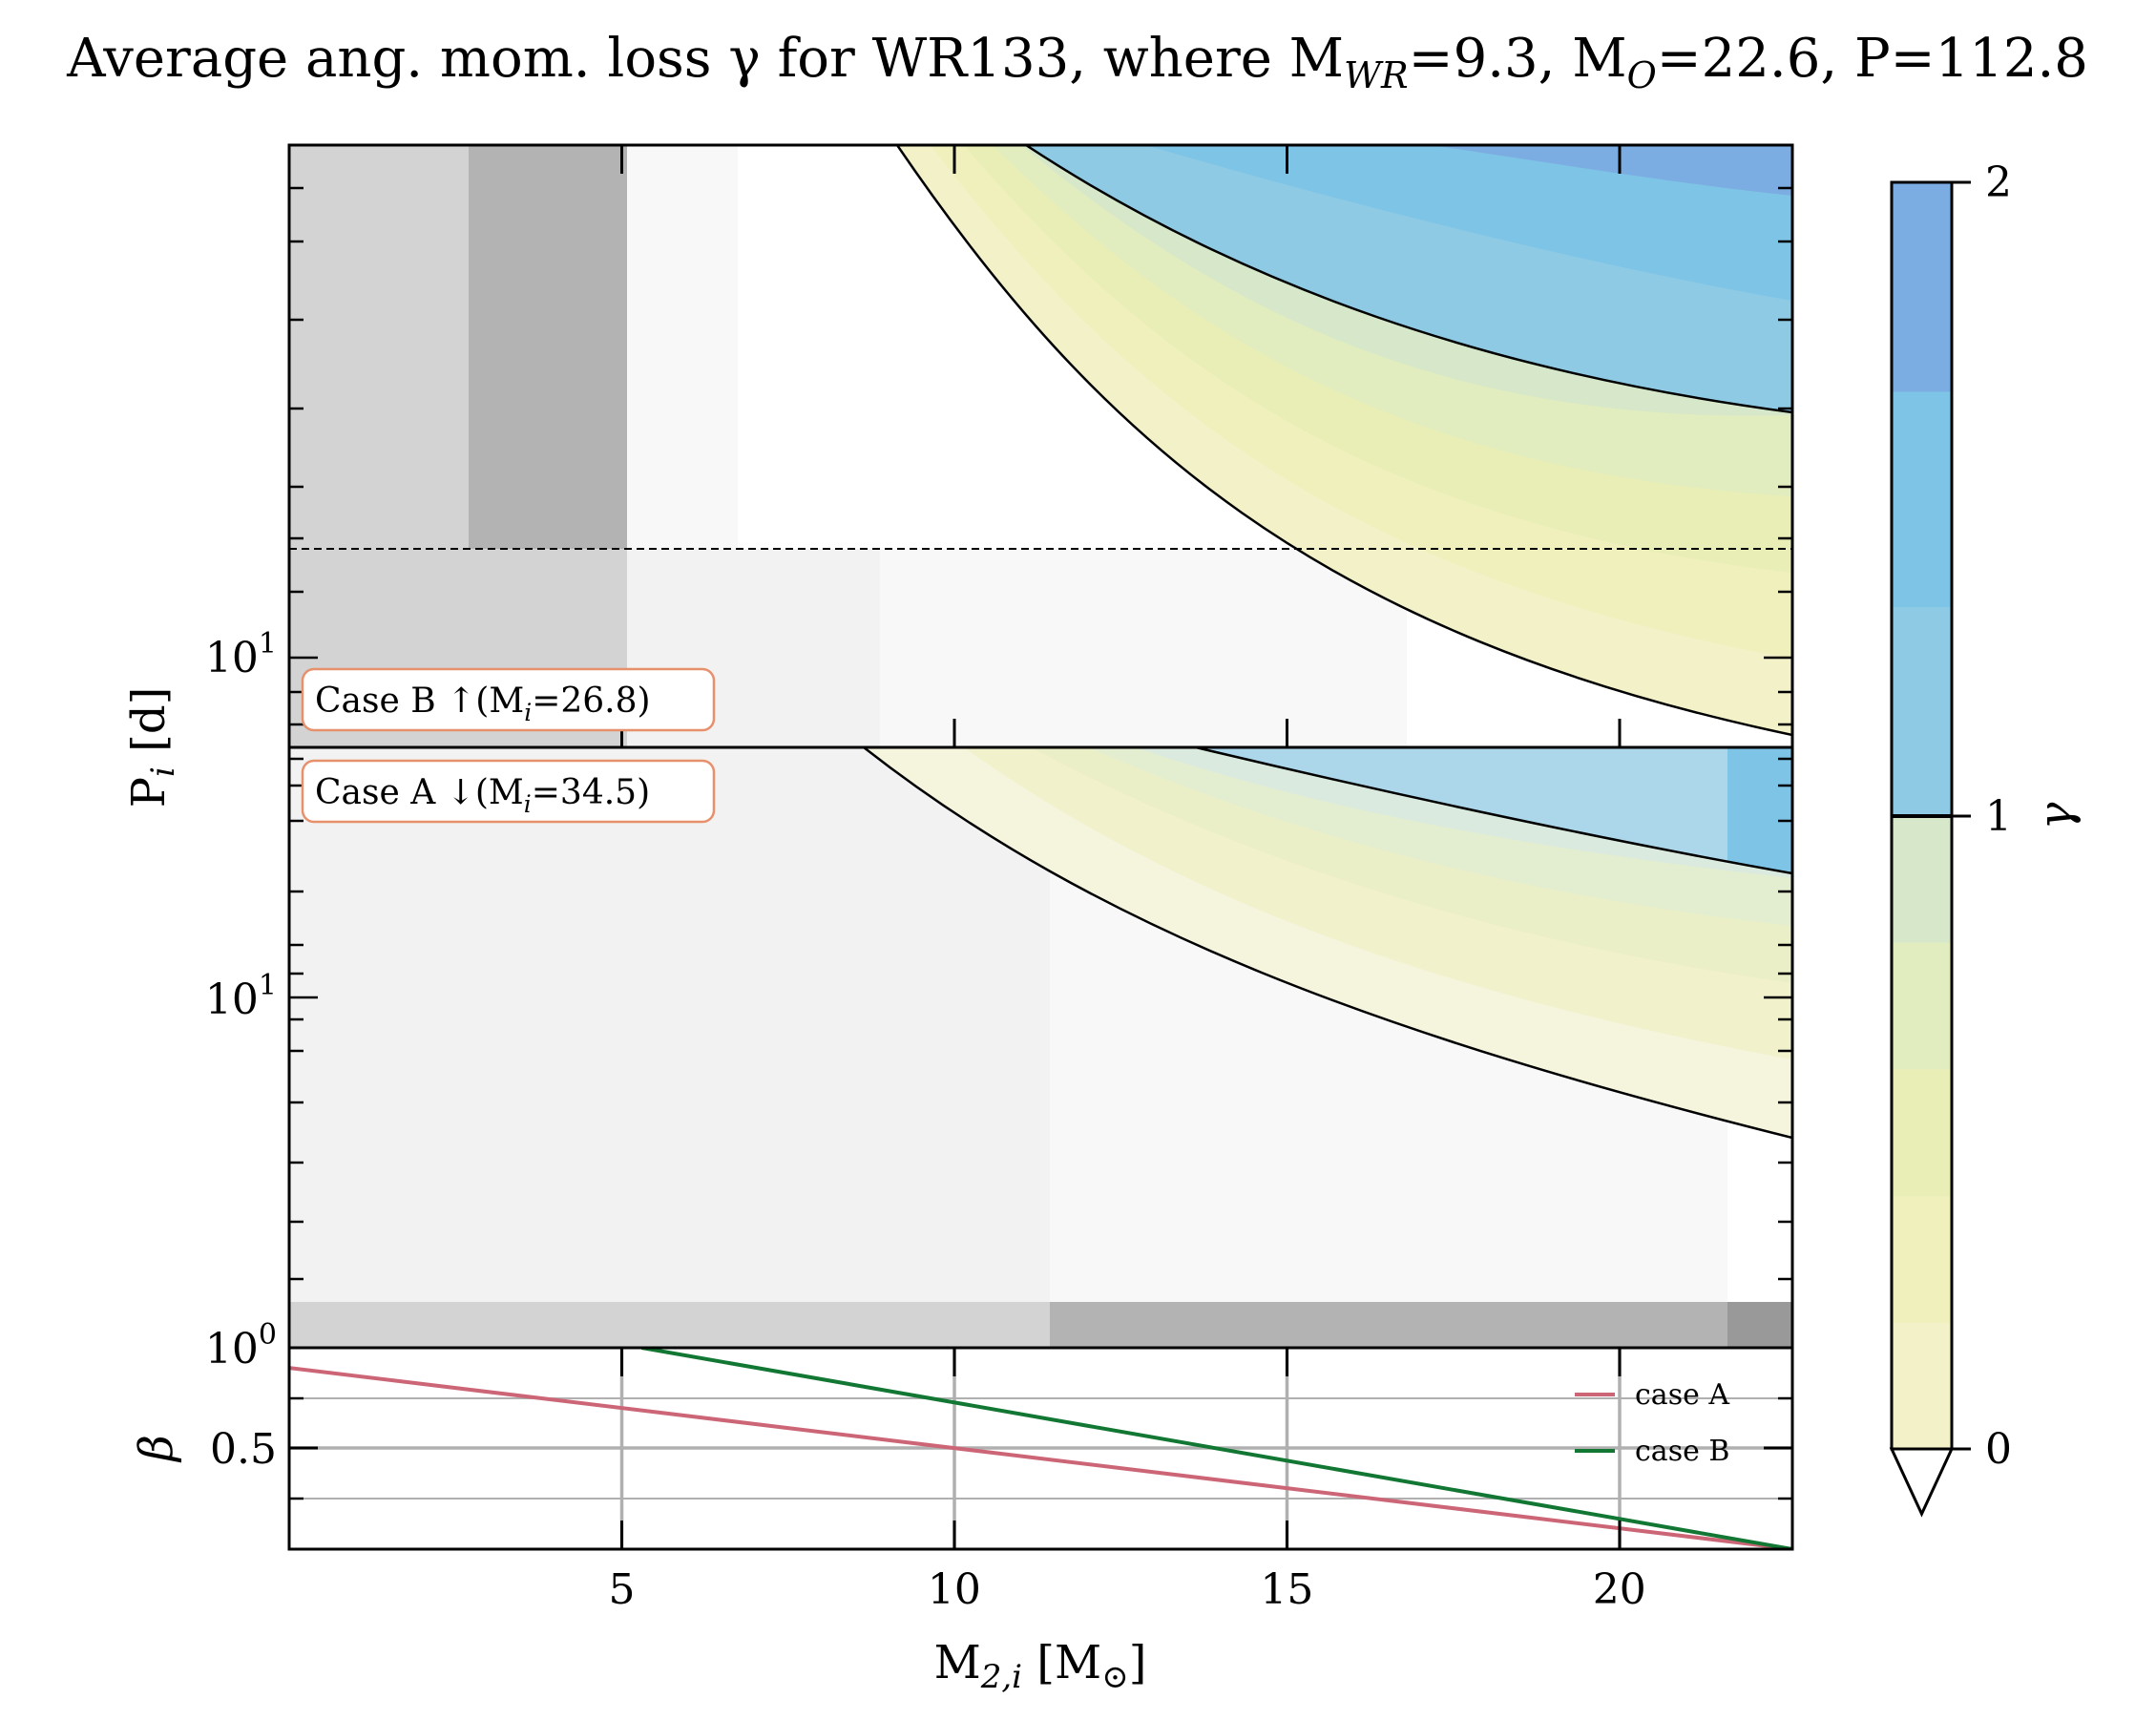  I want to click on colorbar-tick-label: 2, so click(1998, 183).